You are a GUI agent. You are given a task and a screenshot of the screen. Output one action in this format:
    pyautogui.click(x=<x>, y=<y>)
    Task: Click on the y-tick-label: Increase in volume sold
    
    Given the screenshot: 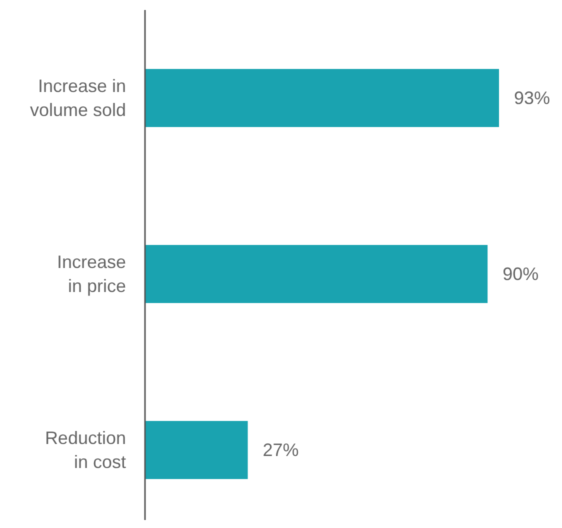 What is the action you would take?
    pyautogui.click(x=78, y=98)
    